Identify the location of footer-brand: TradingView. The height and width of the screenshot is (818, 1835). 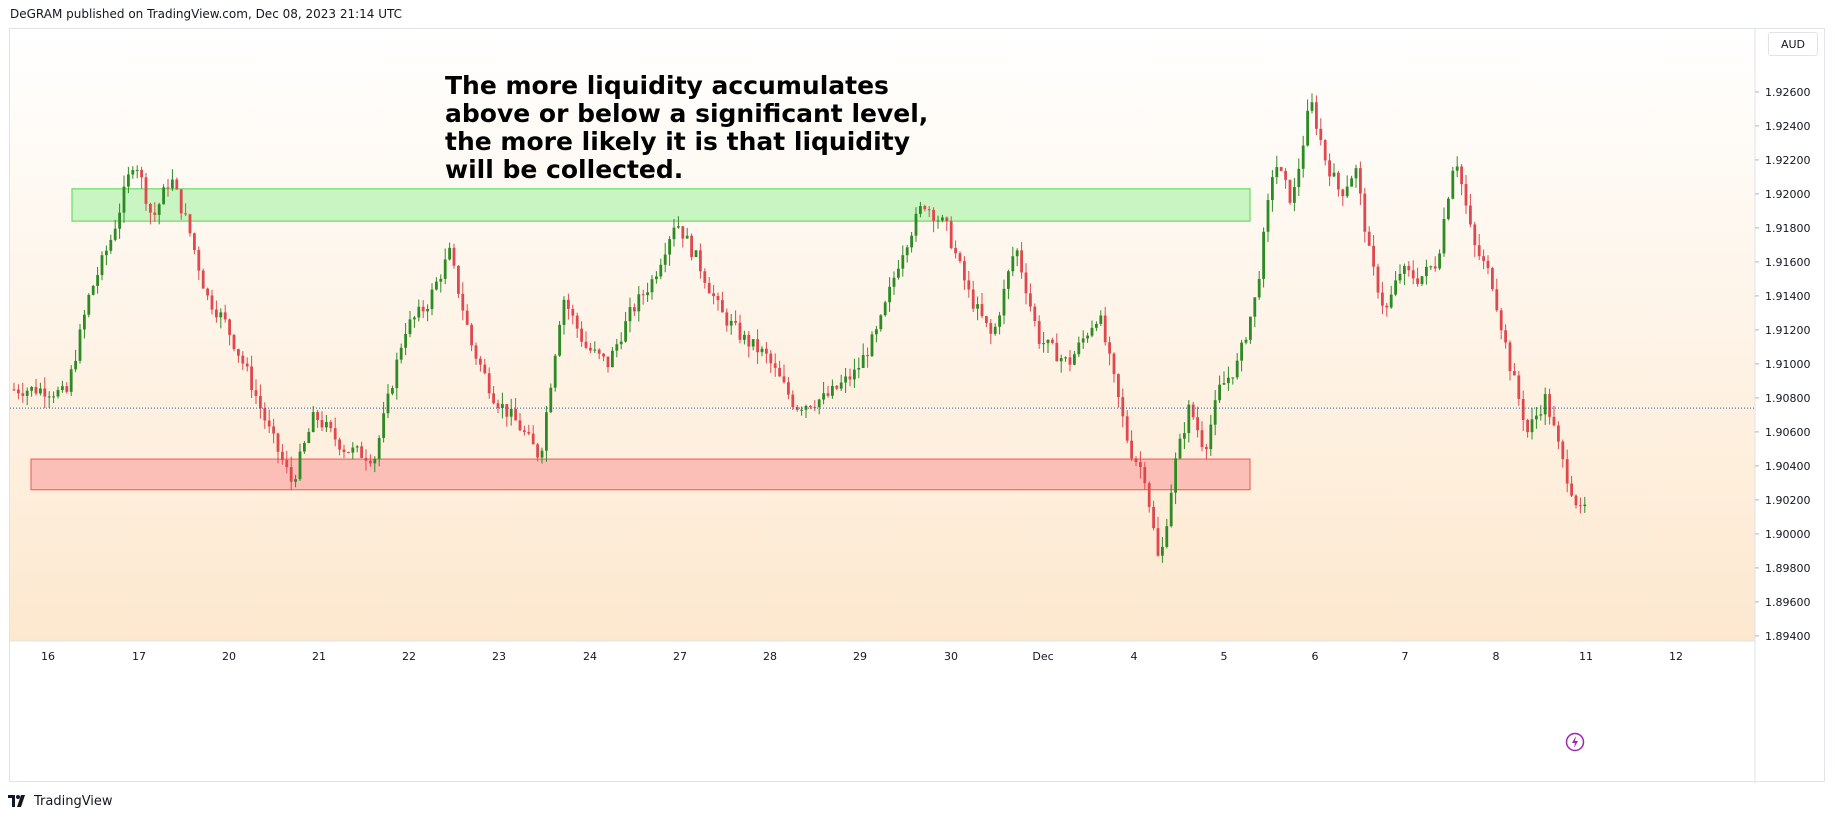
(60, 801).